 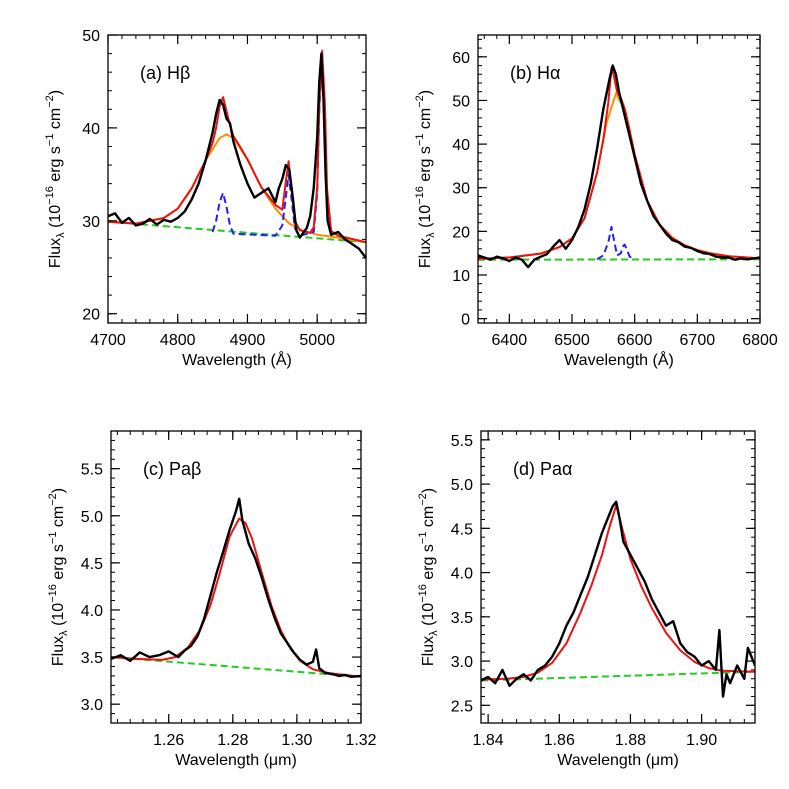 What do you see at coordinates (232, 740) in the screenshot?
I see `x-tick-label: 1.28` at bounding box center [232, 740].